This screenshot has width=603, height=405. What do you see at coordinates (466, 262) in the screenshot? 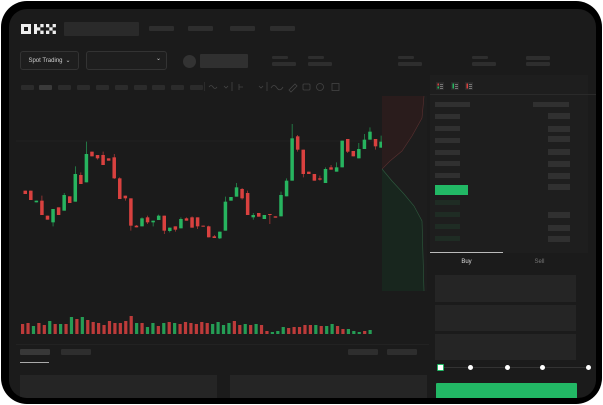
I see `tab-buy: Buy` at bounding box center [466, 262].